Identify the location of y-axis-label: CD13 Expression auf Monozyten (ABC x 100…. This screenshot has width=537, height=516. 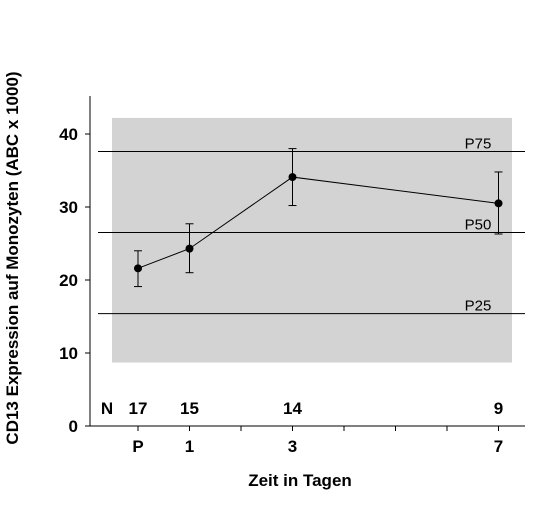
(12, 257).